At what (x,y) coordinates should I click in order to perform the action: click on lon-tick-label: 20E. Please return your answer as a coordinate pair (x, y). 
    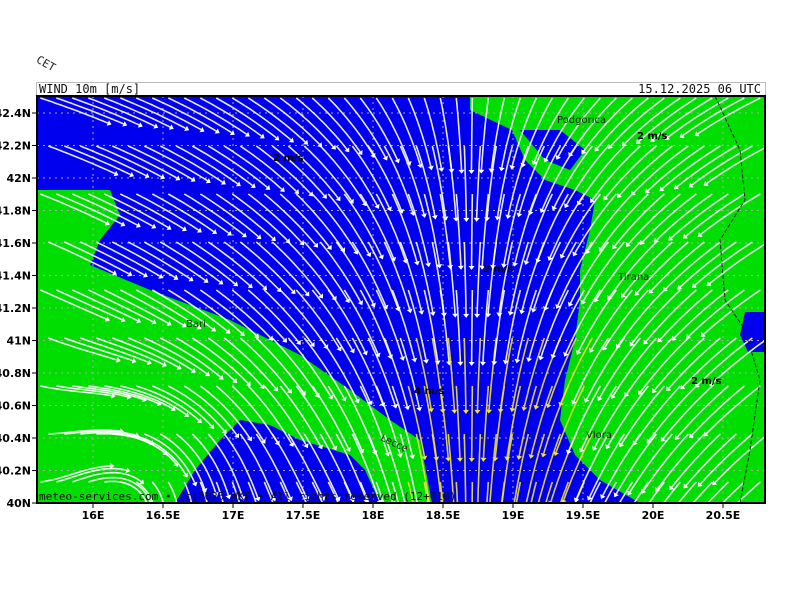
    Looking at the image, I should click on (653, 515).